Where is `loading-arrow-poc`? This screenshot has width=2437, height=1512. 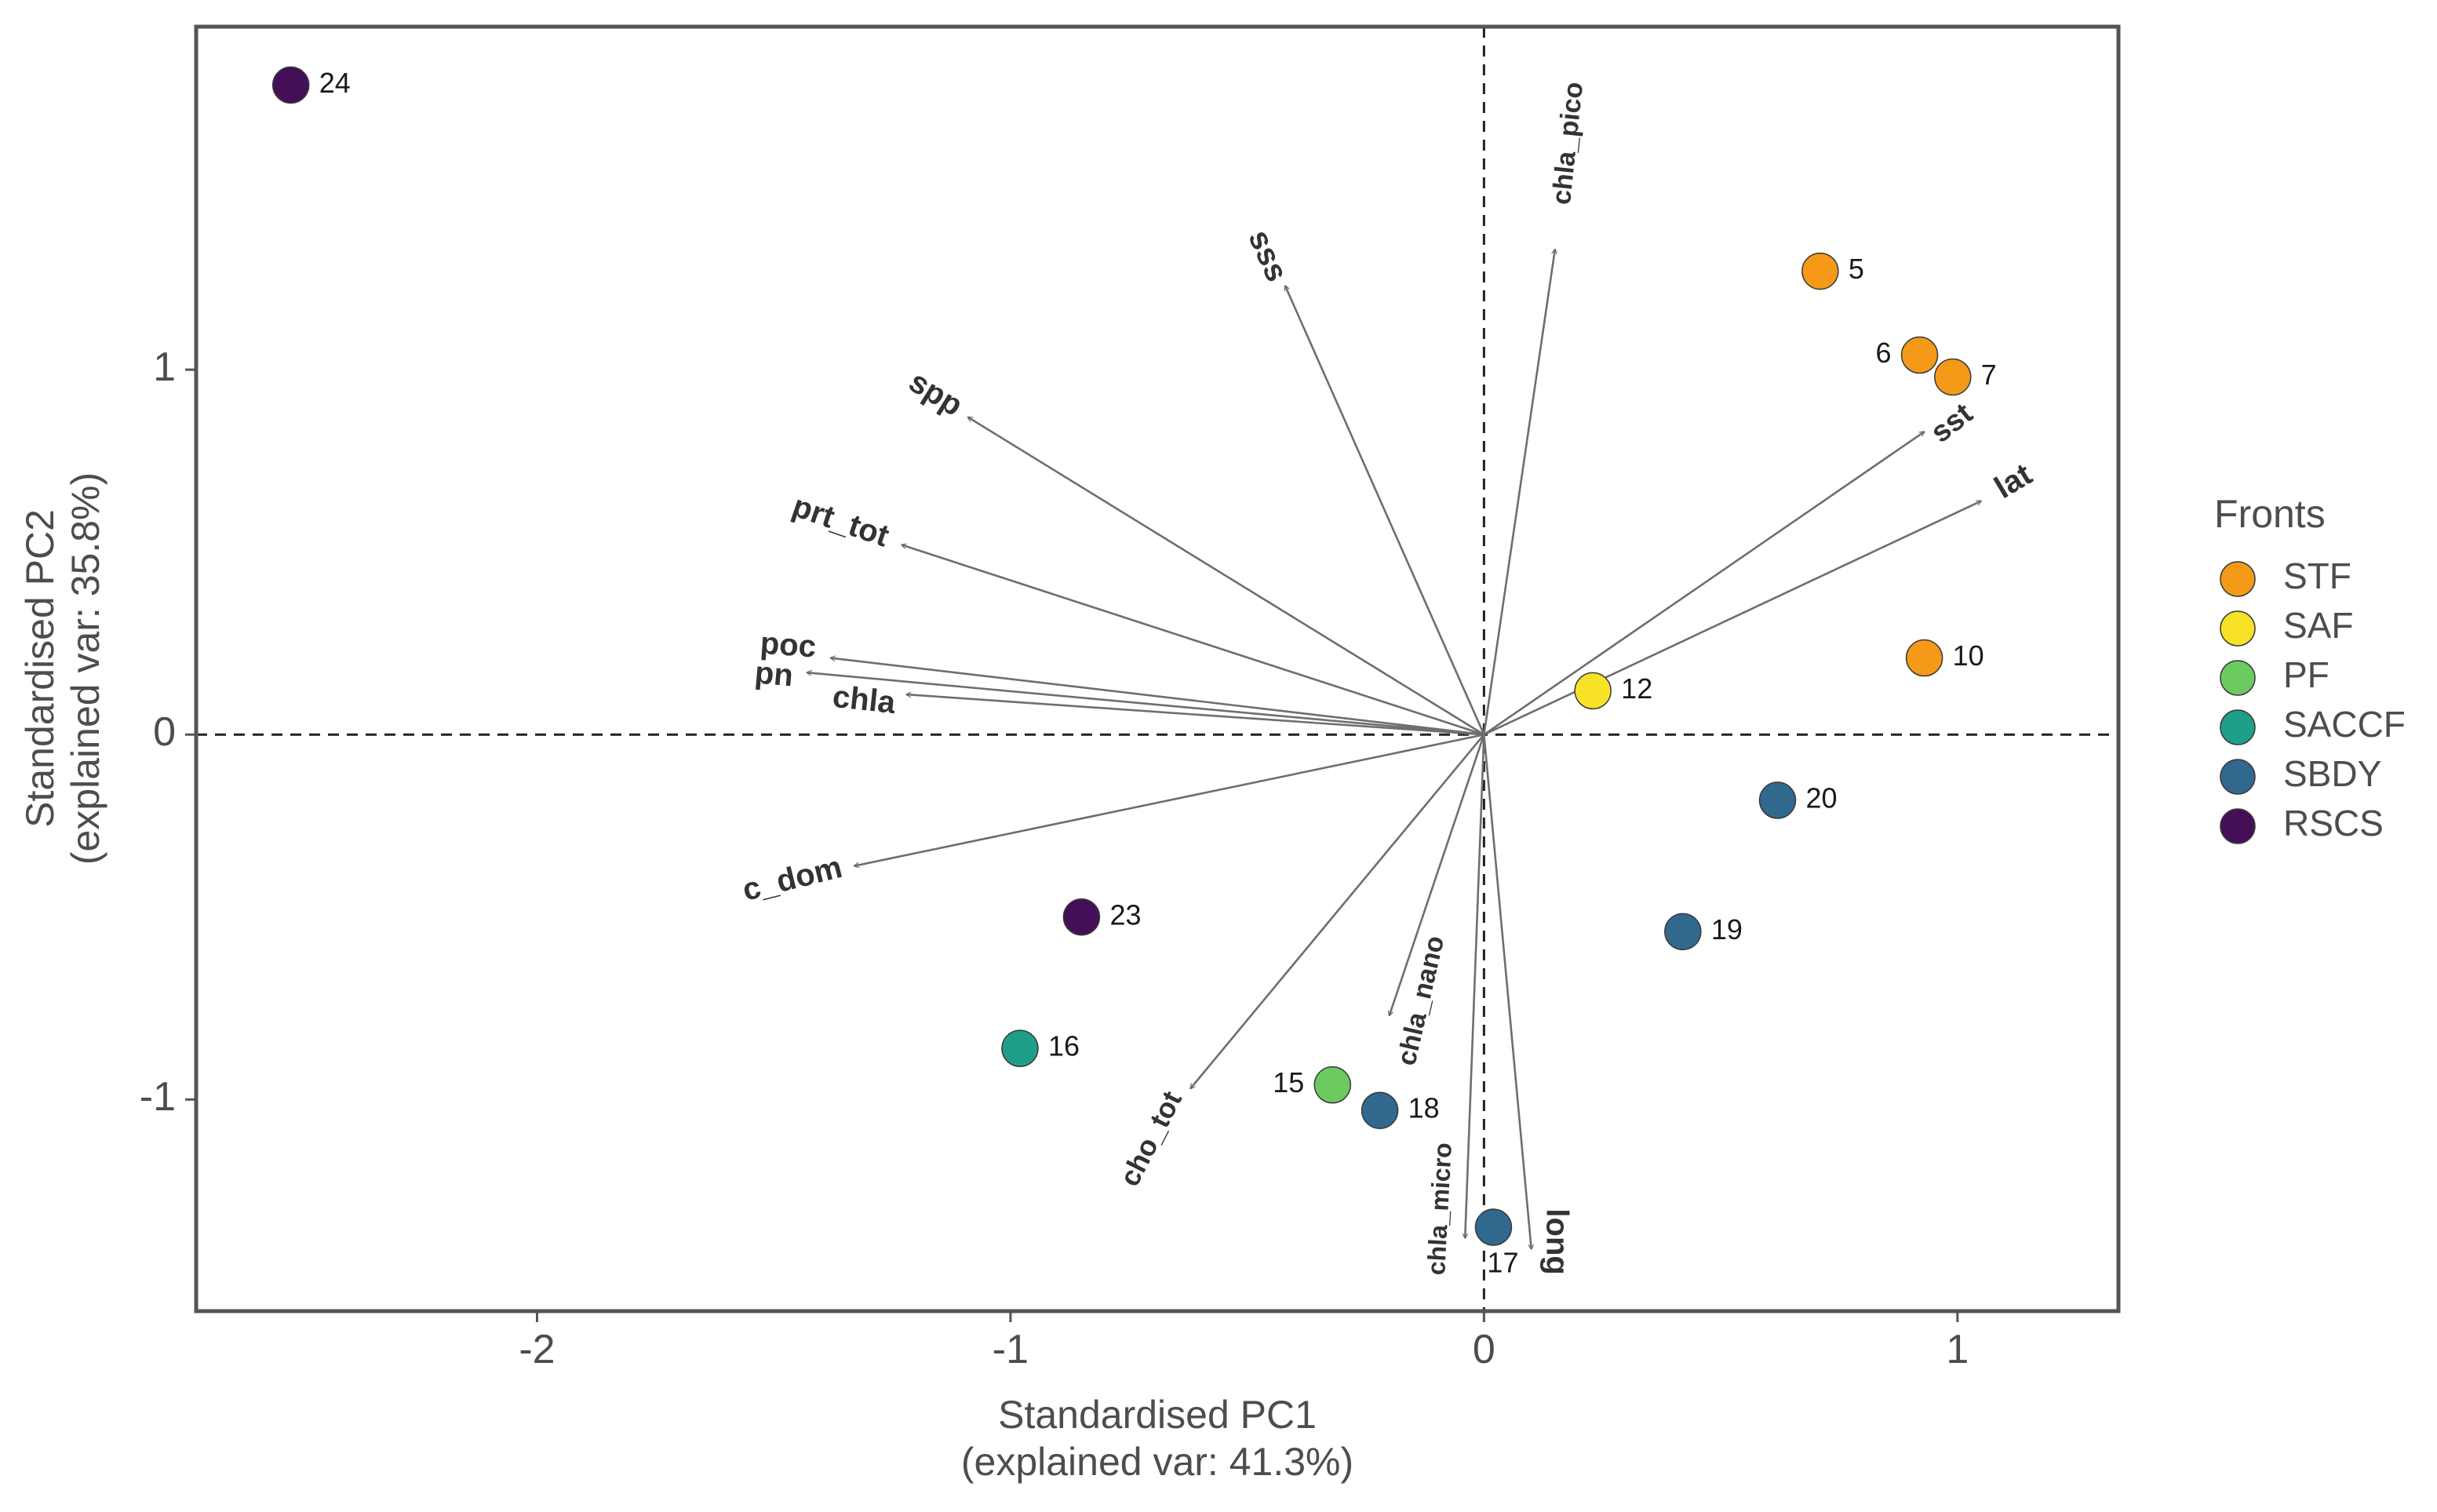 loading-arrow-poc is located at coordinates (1157, 697).